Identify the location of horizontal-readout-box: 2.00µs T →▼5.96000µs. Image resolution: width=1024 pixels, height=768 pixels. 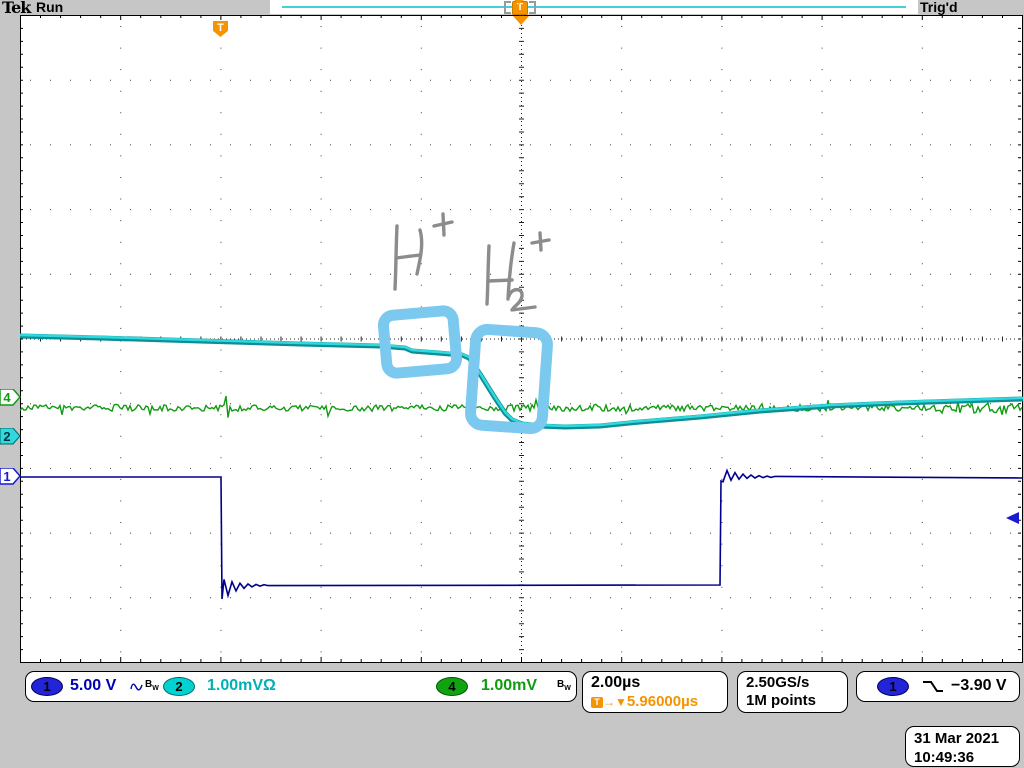
(655, 692).